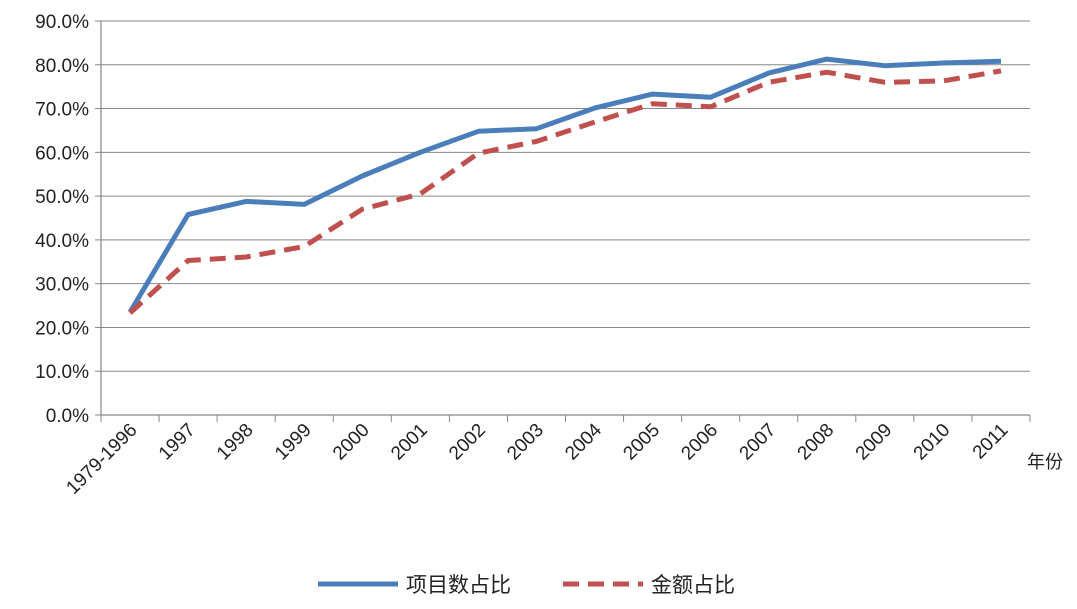 The width and height of the screenshot is (1077, 609). What do you see at coordinates (293, 442) in the screenshot?
I see `x-tick-label: 1999` at bounding box center [293, 442].